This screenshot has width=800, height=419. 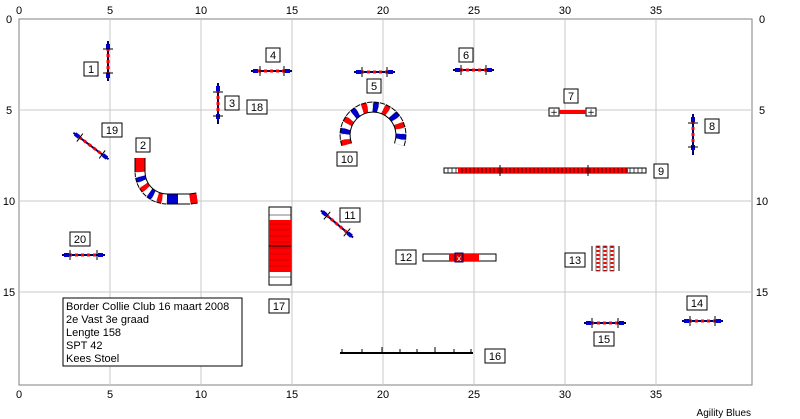 I want to click on label-7: 7, so click(x=571, y=96).